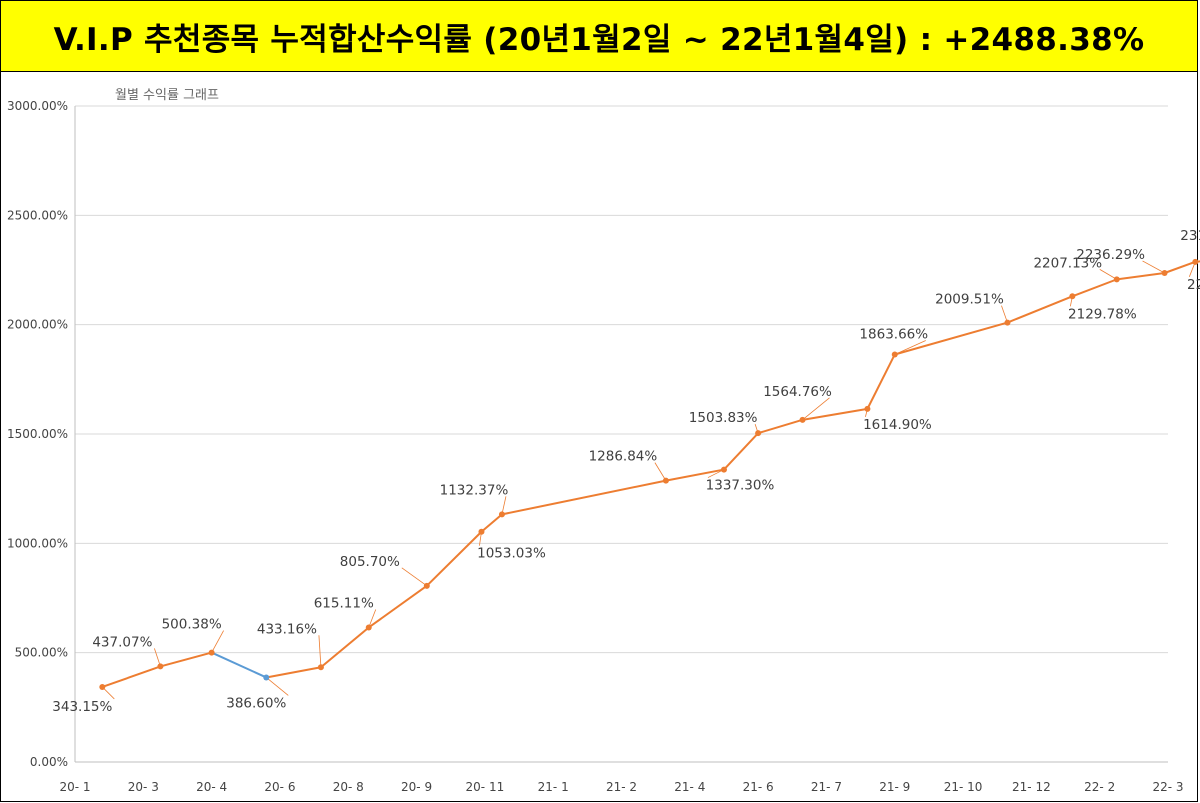  What do you see at coordinates (82, 707) in the screenshot?
I see `data-label: 343.15%` at bounding box center [82, 707].